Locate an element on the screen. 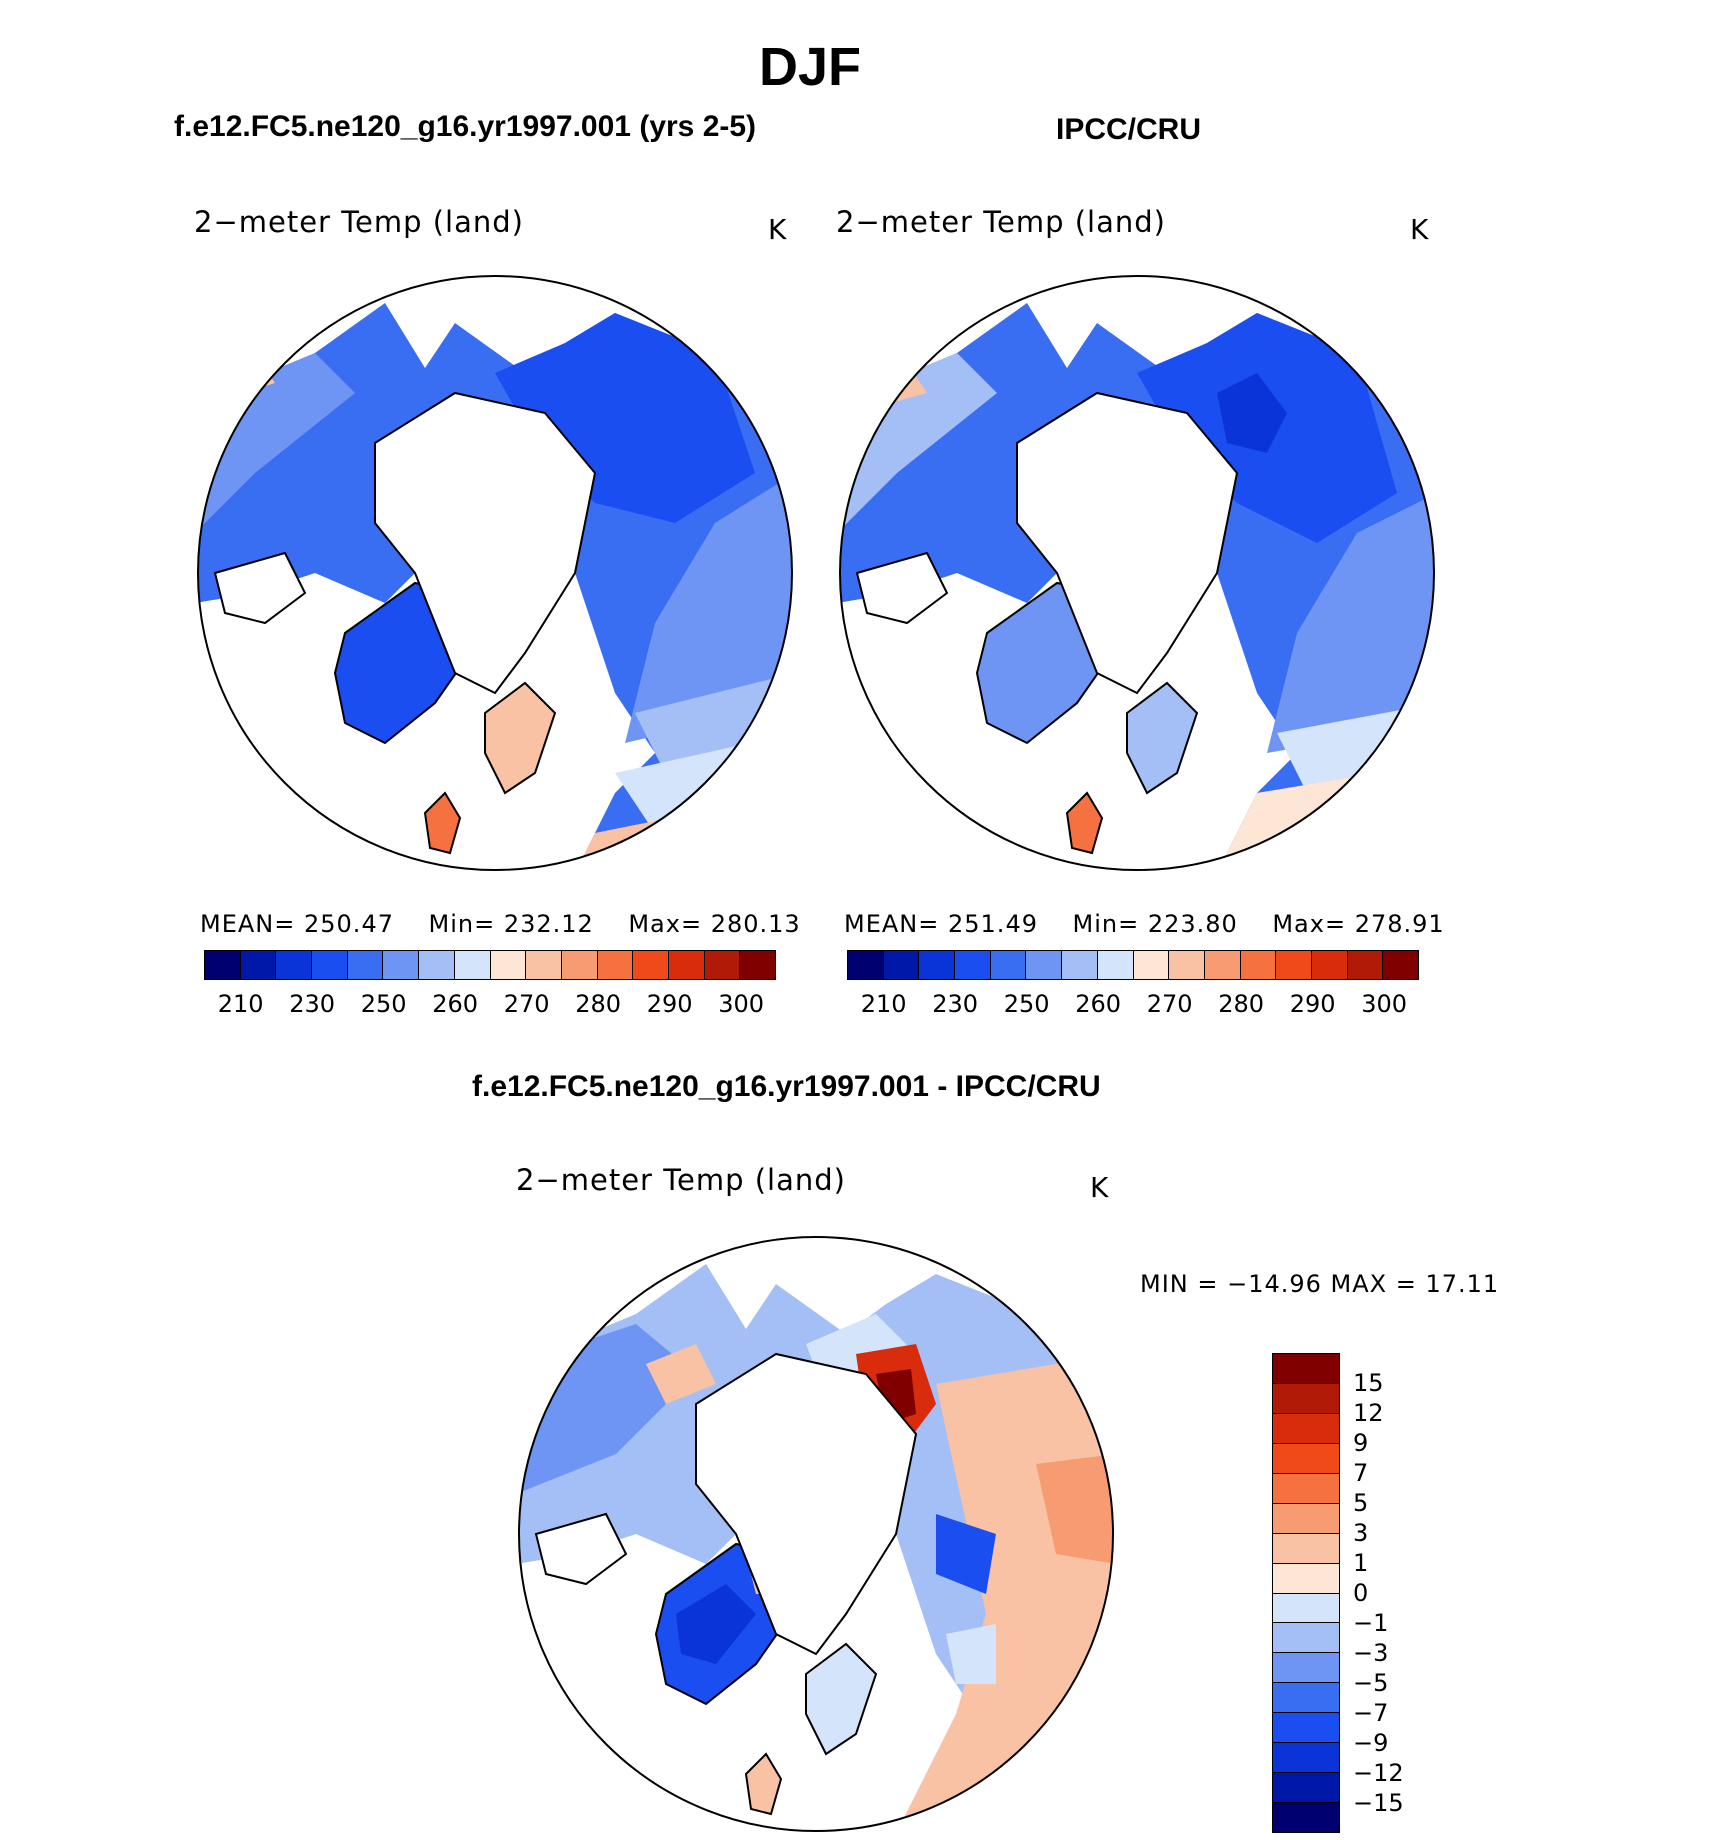 The width and height of the screenshot is (1710, 1840). model-max-value: 280.13 is located at coordinates (755, 924).